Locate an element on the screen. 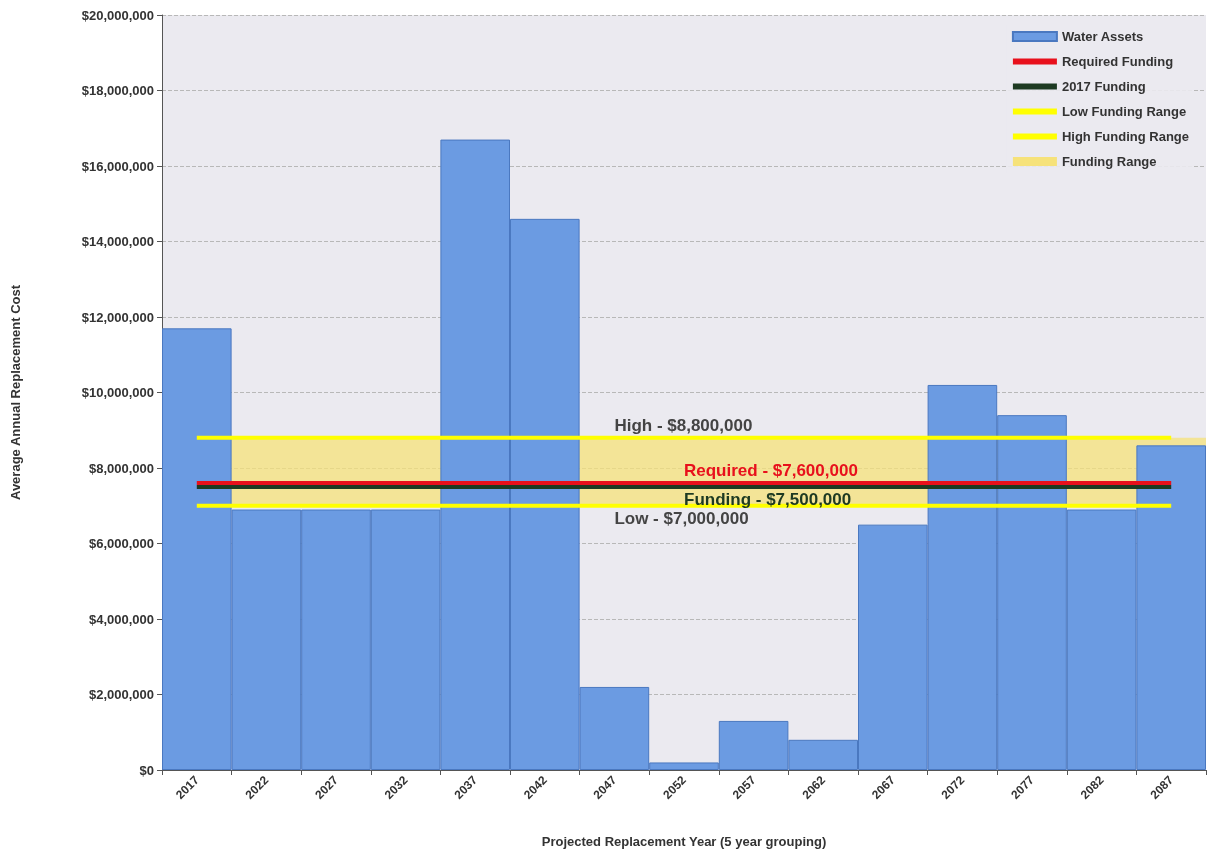 The width and height of the screenshot is (1214, 865). y-axis-title: Average Annual Replacement Cost is located at coordinates (15, 392).